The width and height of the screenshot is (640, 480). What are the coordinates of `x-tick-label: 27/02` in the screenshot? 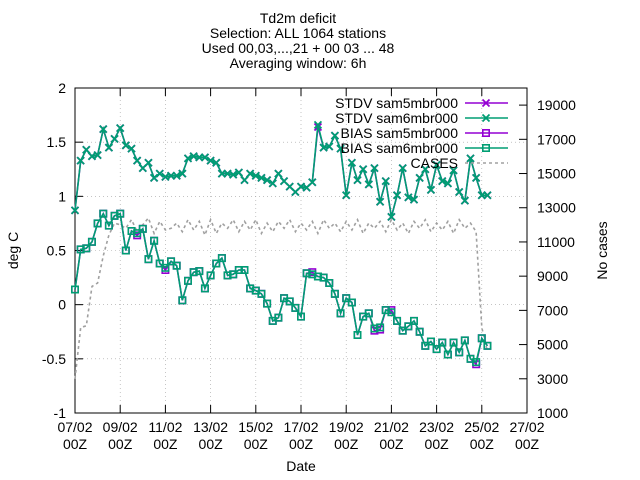 It's located at (526, 427).